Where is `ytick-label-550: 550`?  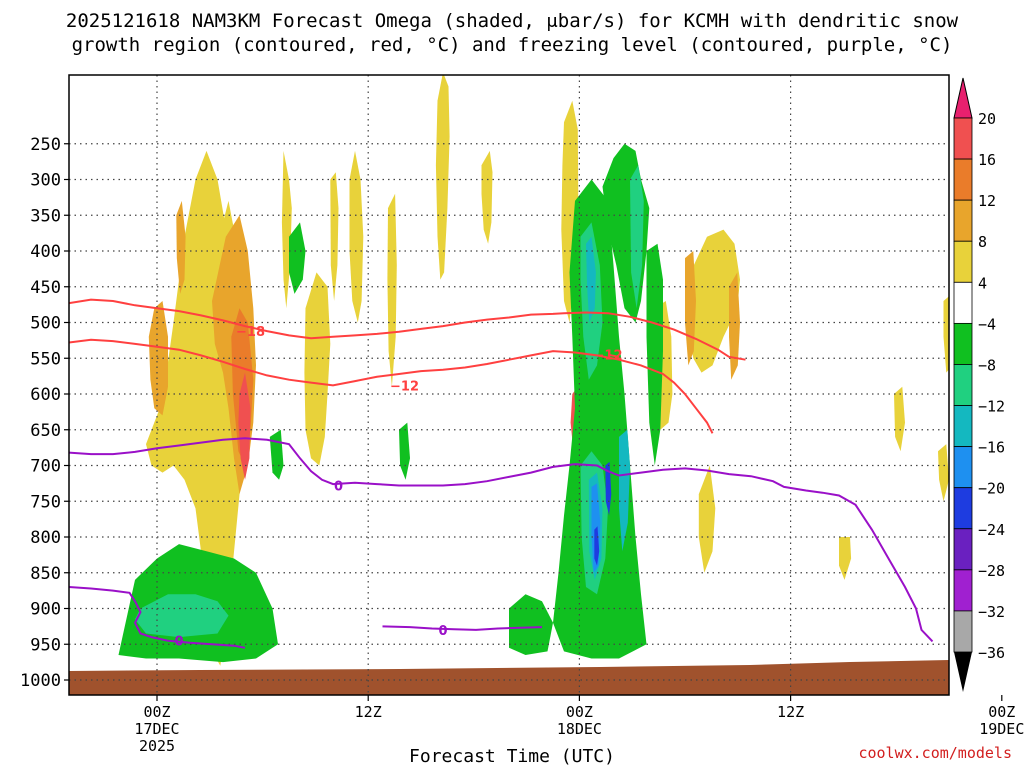 ytick-label-550: 550 is located at coordinates (45, 359).